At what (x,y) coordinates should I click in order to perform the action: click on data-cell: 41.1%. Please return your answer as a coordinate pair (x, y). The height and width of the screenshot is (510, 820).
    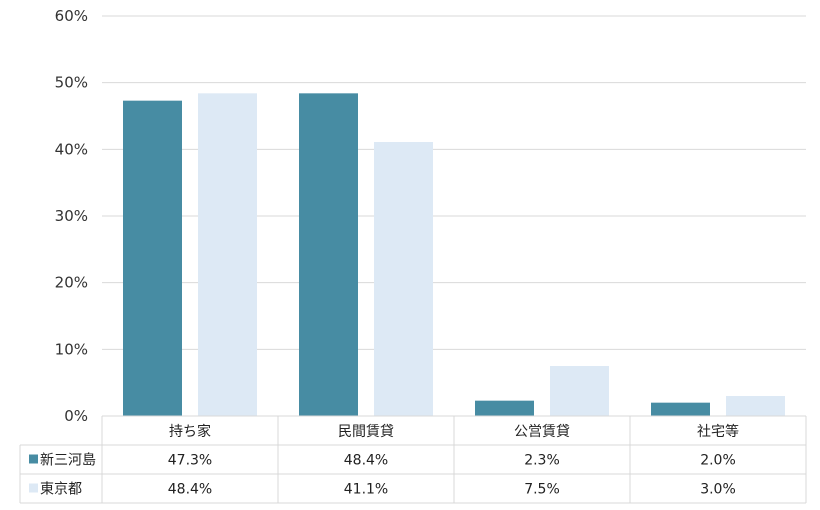
    Looking at the image, I should click on (366, 490).